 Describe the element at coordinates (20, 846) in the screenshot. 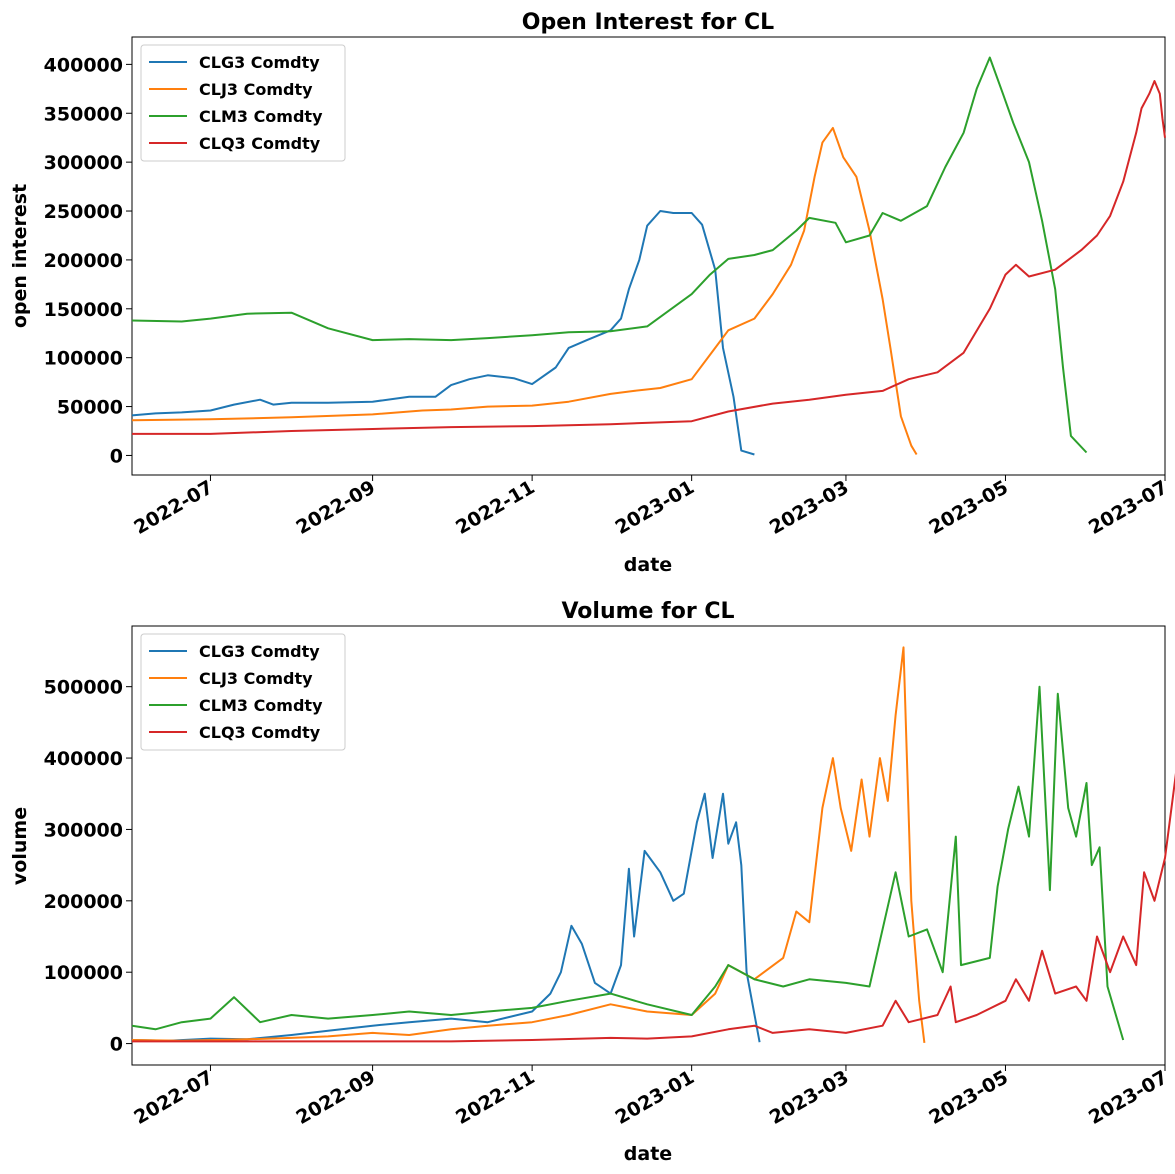

I see `y-axis-label: volume` at that location.